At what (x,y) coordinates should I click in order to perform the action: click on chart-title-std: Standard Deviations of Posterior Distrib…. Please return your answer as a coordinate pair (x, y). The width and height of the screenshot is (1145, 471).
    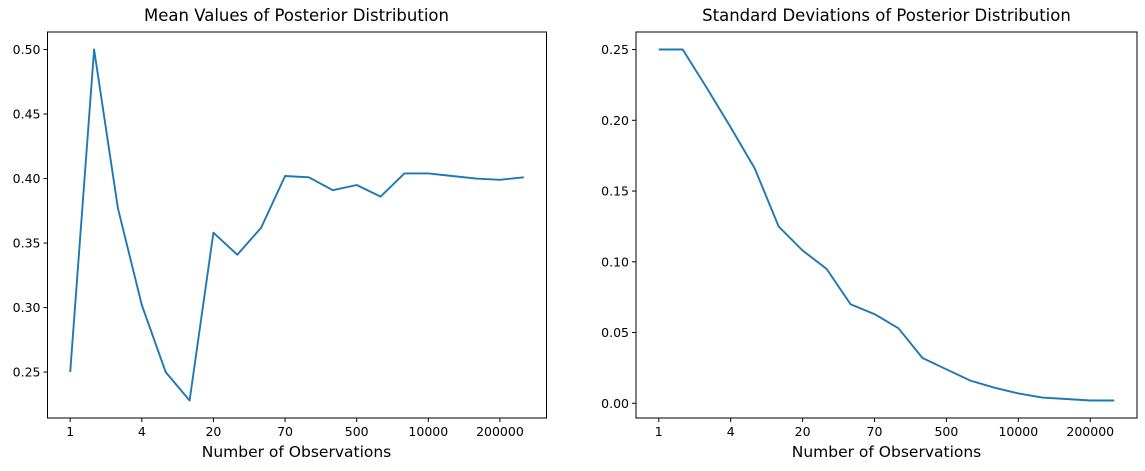
    Looking at the image, I should click on (886, 15).